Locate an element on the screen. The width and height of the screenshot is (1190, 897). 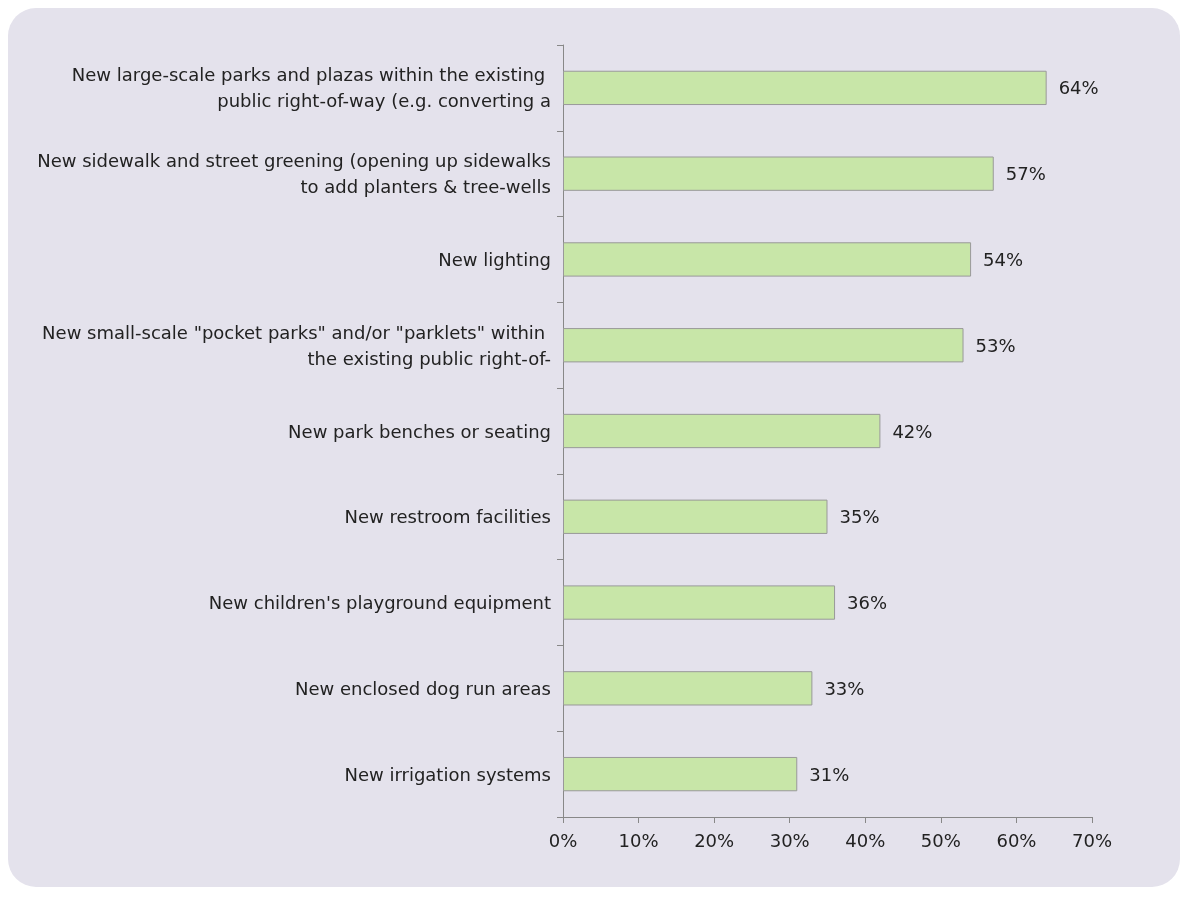
y-tick-label: New restroom facilities is located at coordinates (447, 517).